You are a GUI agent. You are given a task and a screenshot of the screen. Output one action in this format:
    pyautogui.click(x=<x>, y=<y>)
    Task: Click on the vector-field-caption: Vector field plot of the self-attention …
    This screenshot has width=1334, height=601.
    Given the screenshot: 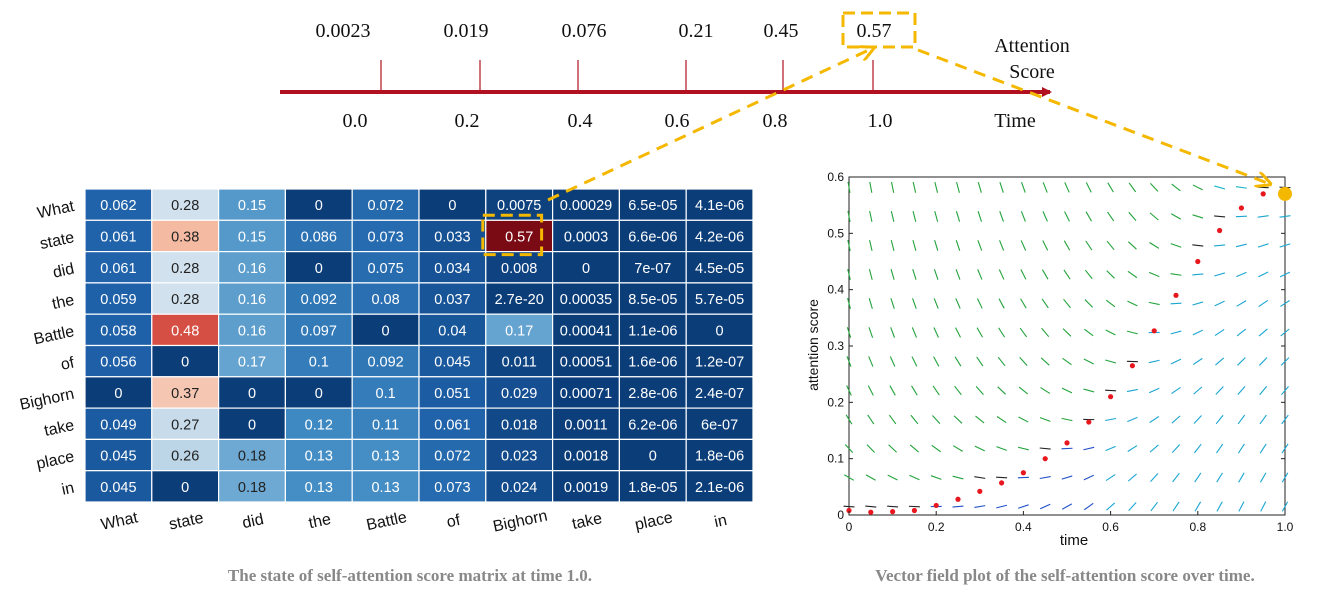 What is the action you would take?
    pyautogui.click(x=1064, y=575)
    